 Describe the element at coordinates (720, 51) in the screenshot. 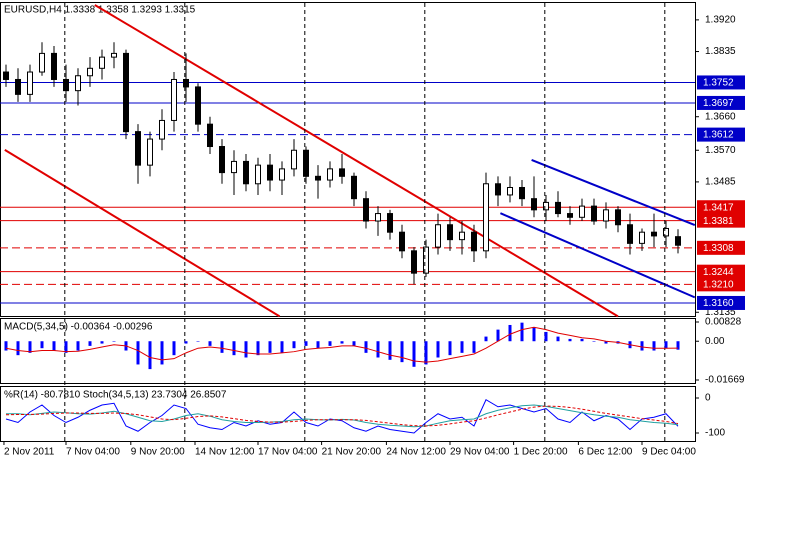

I see `y-tick-label: 1.3835` at that location.